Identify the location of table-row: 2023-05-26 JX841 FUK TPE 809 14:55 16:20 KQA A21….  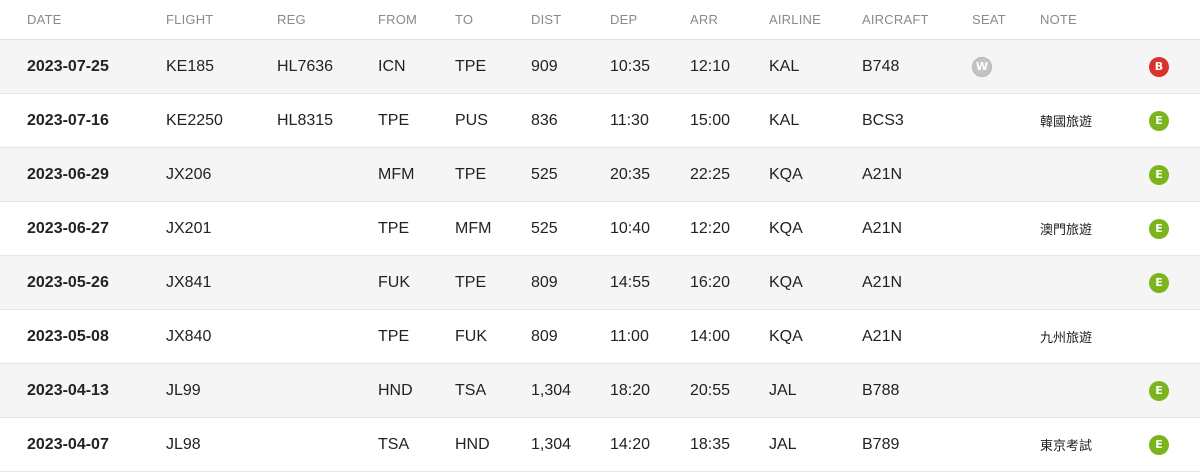
(600, 283).